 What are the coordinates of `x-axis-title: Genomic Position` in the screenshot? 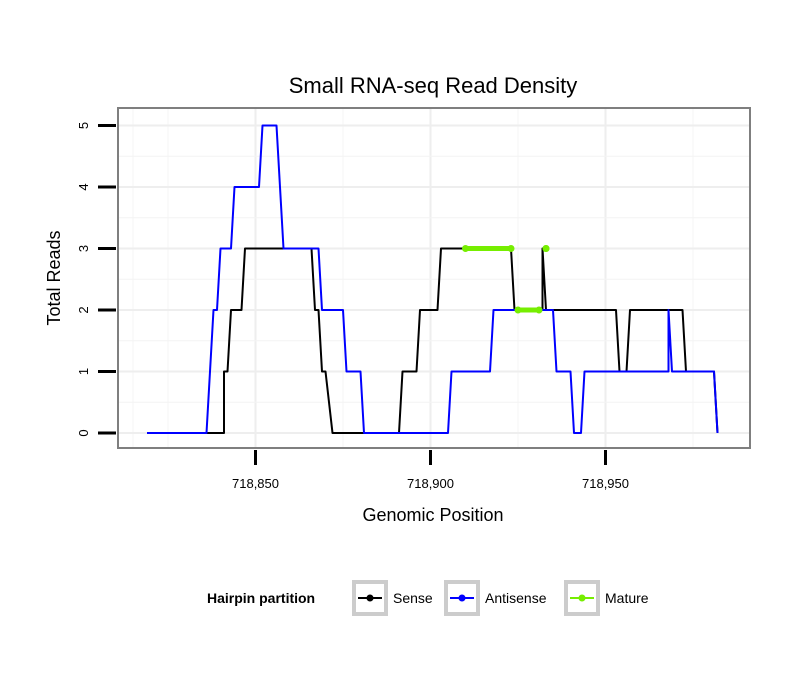 It's located at (432, 515).